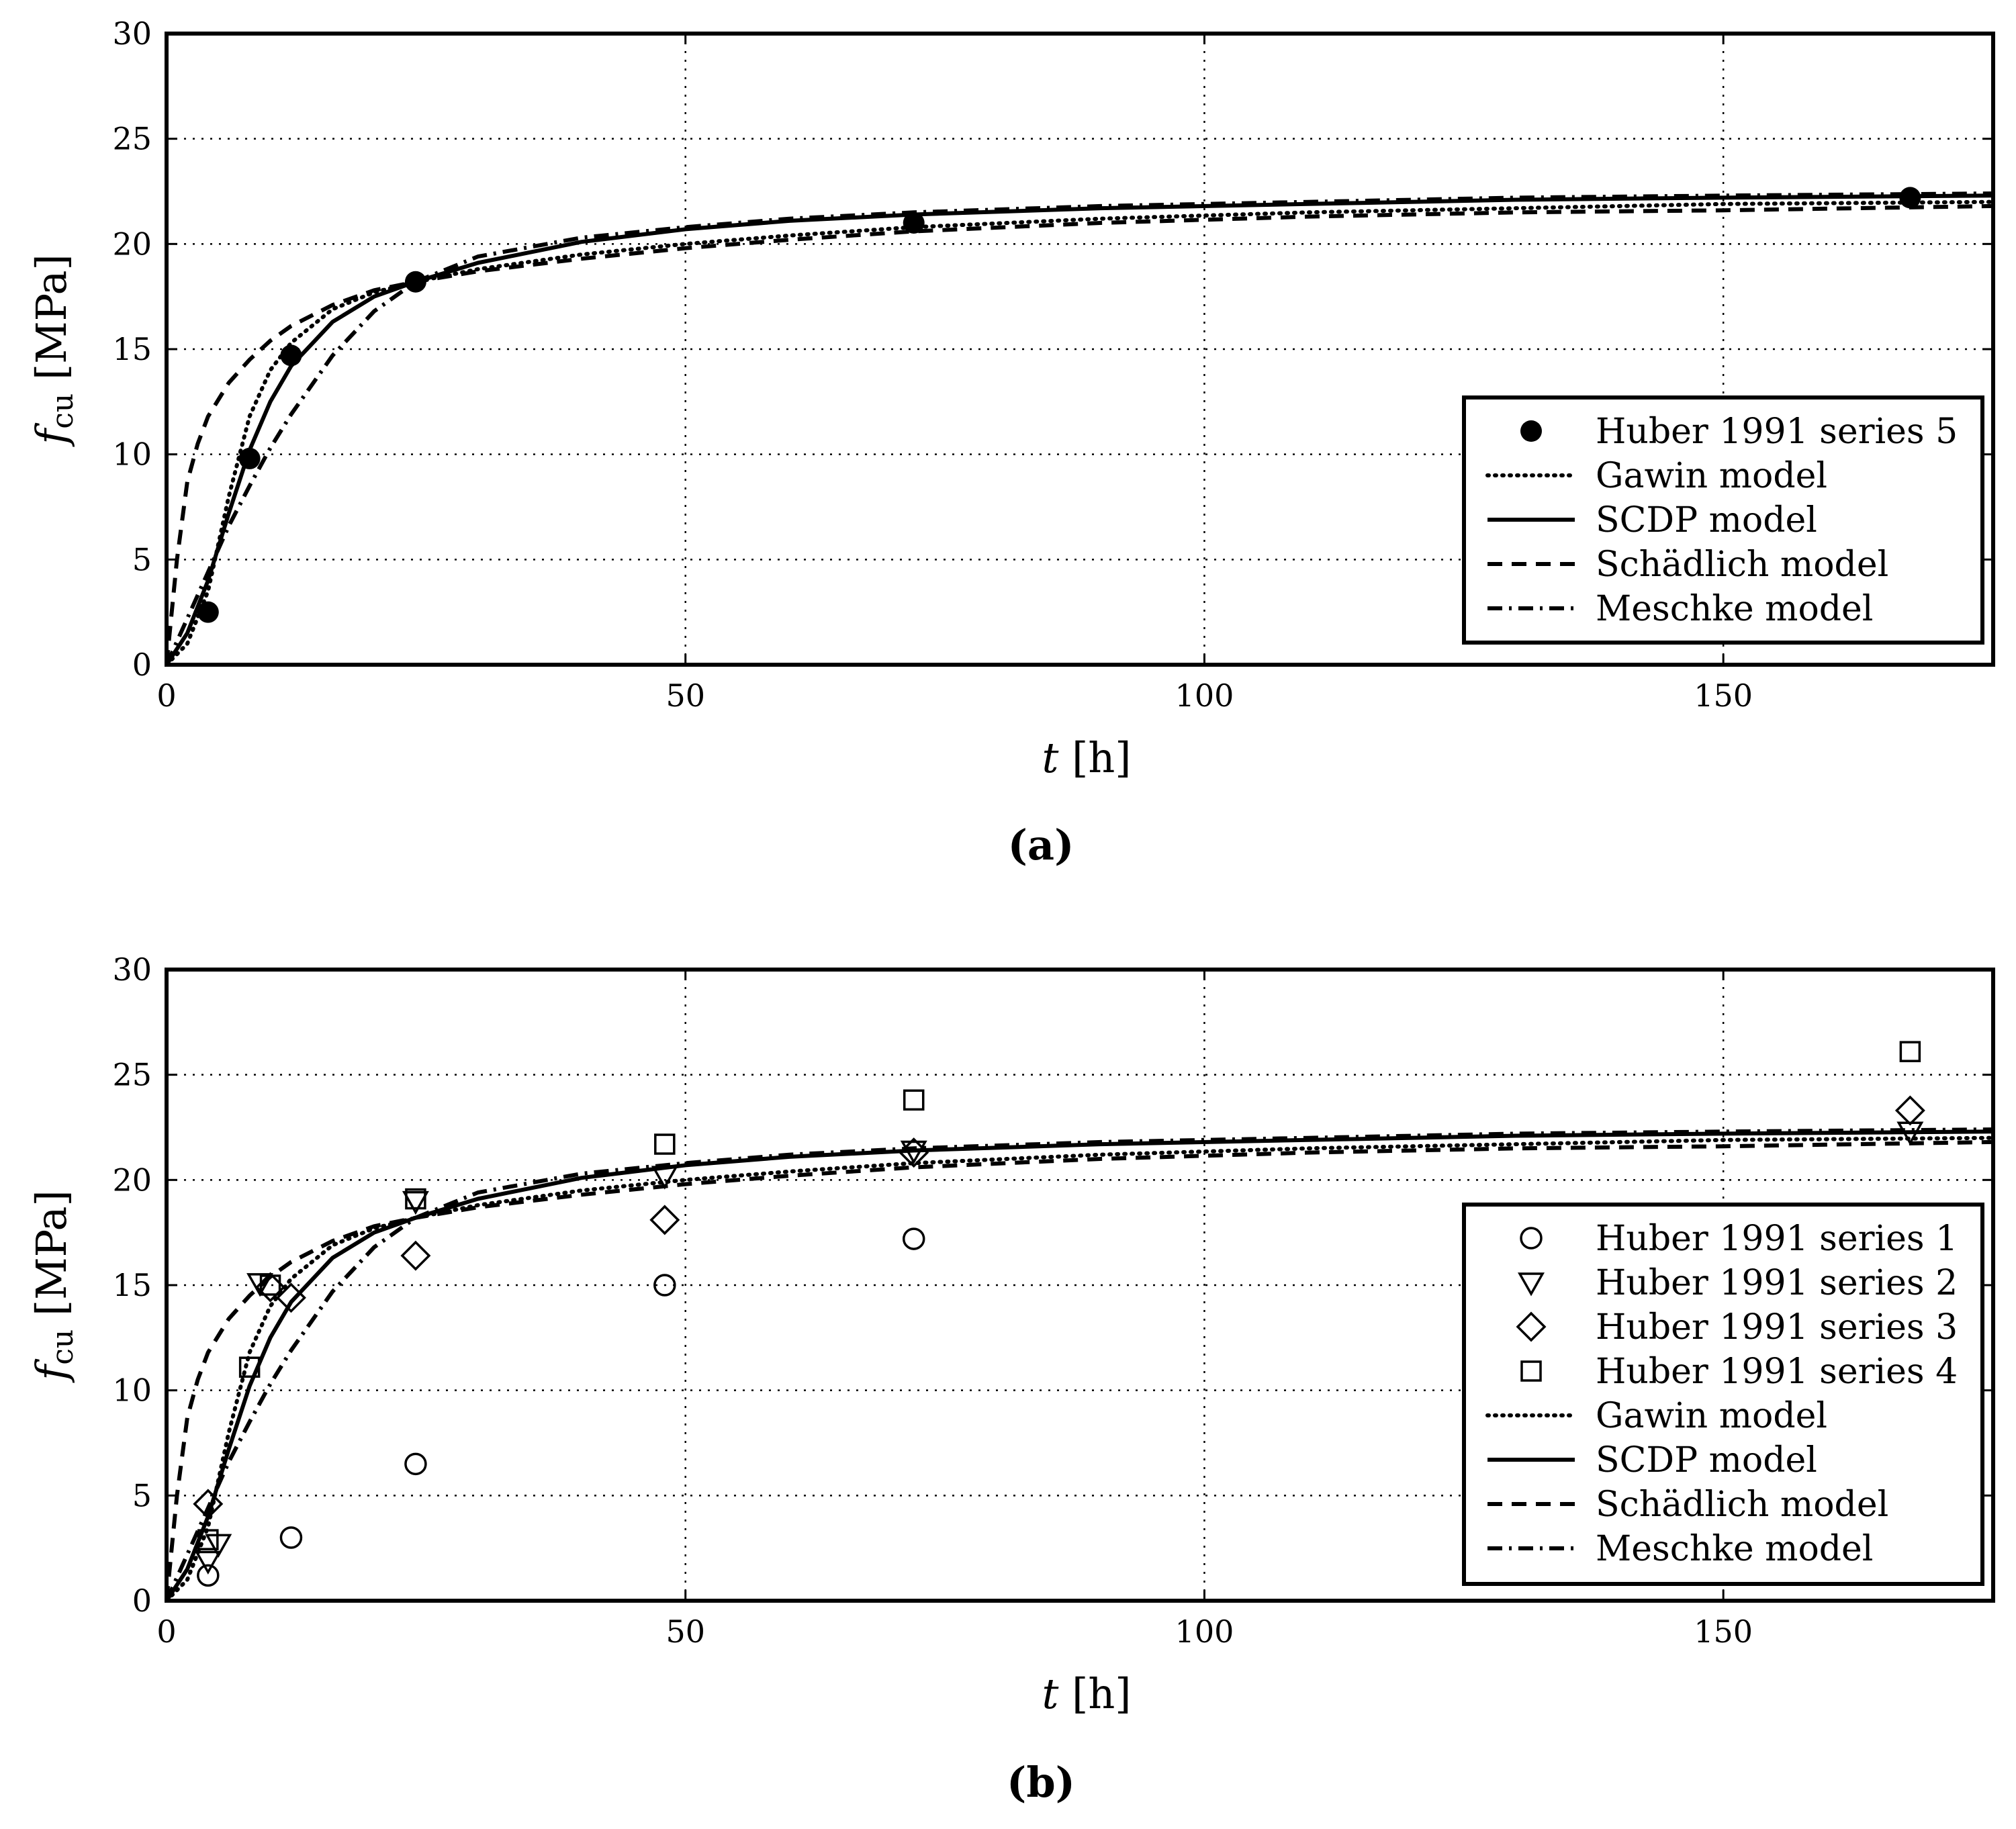 This screenshot has height=1829, width=2016. What do you see at coordinates (1777, 1239) in the screenshot?
I see `legend-label: Huber 1991 series 1` at bounding box center [1777, 1239].